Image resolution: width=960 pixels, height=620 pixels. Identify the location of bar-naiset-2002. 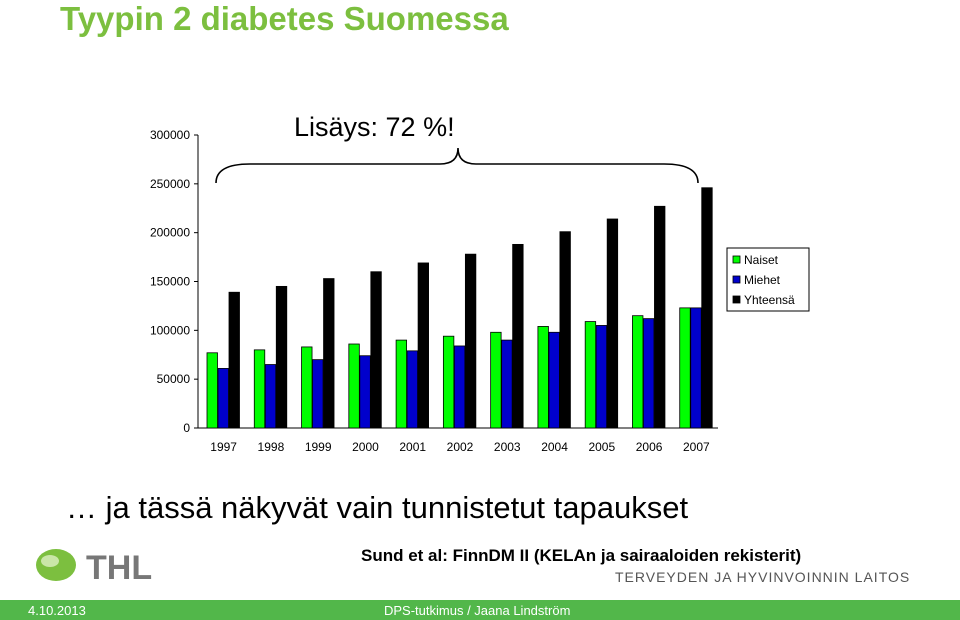
(448, 382).